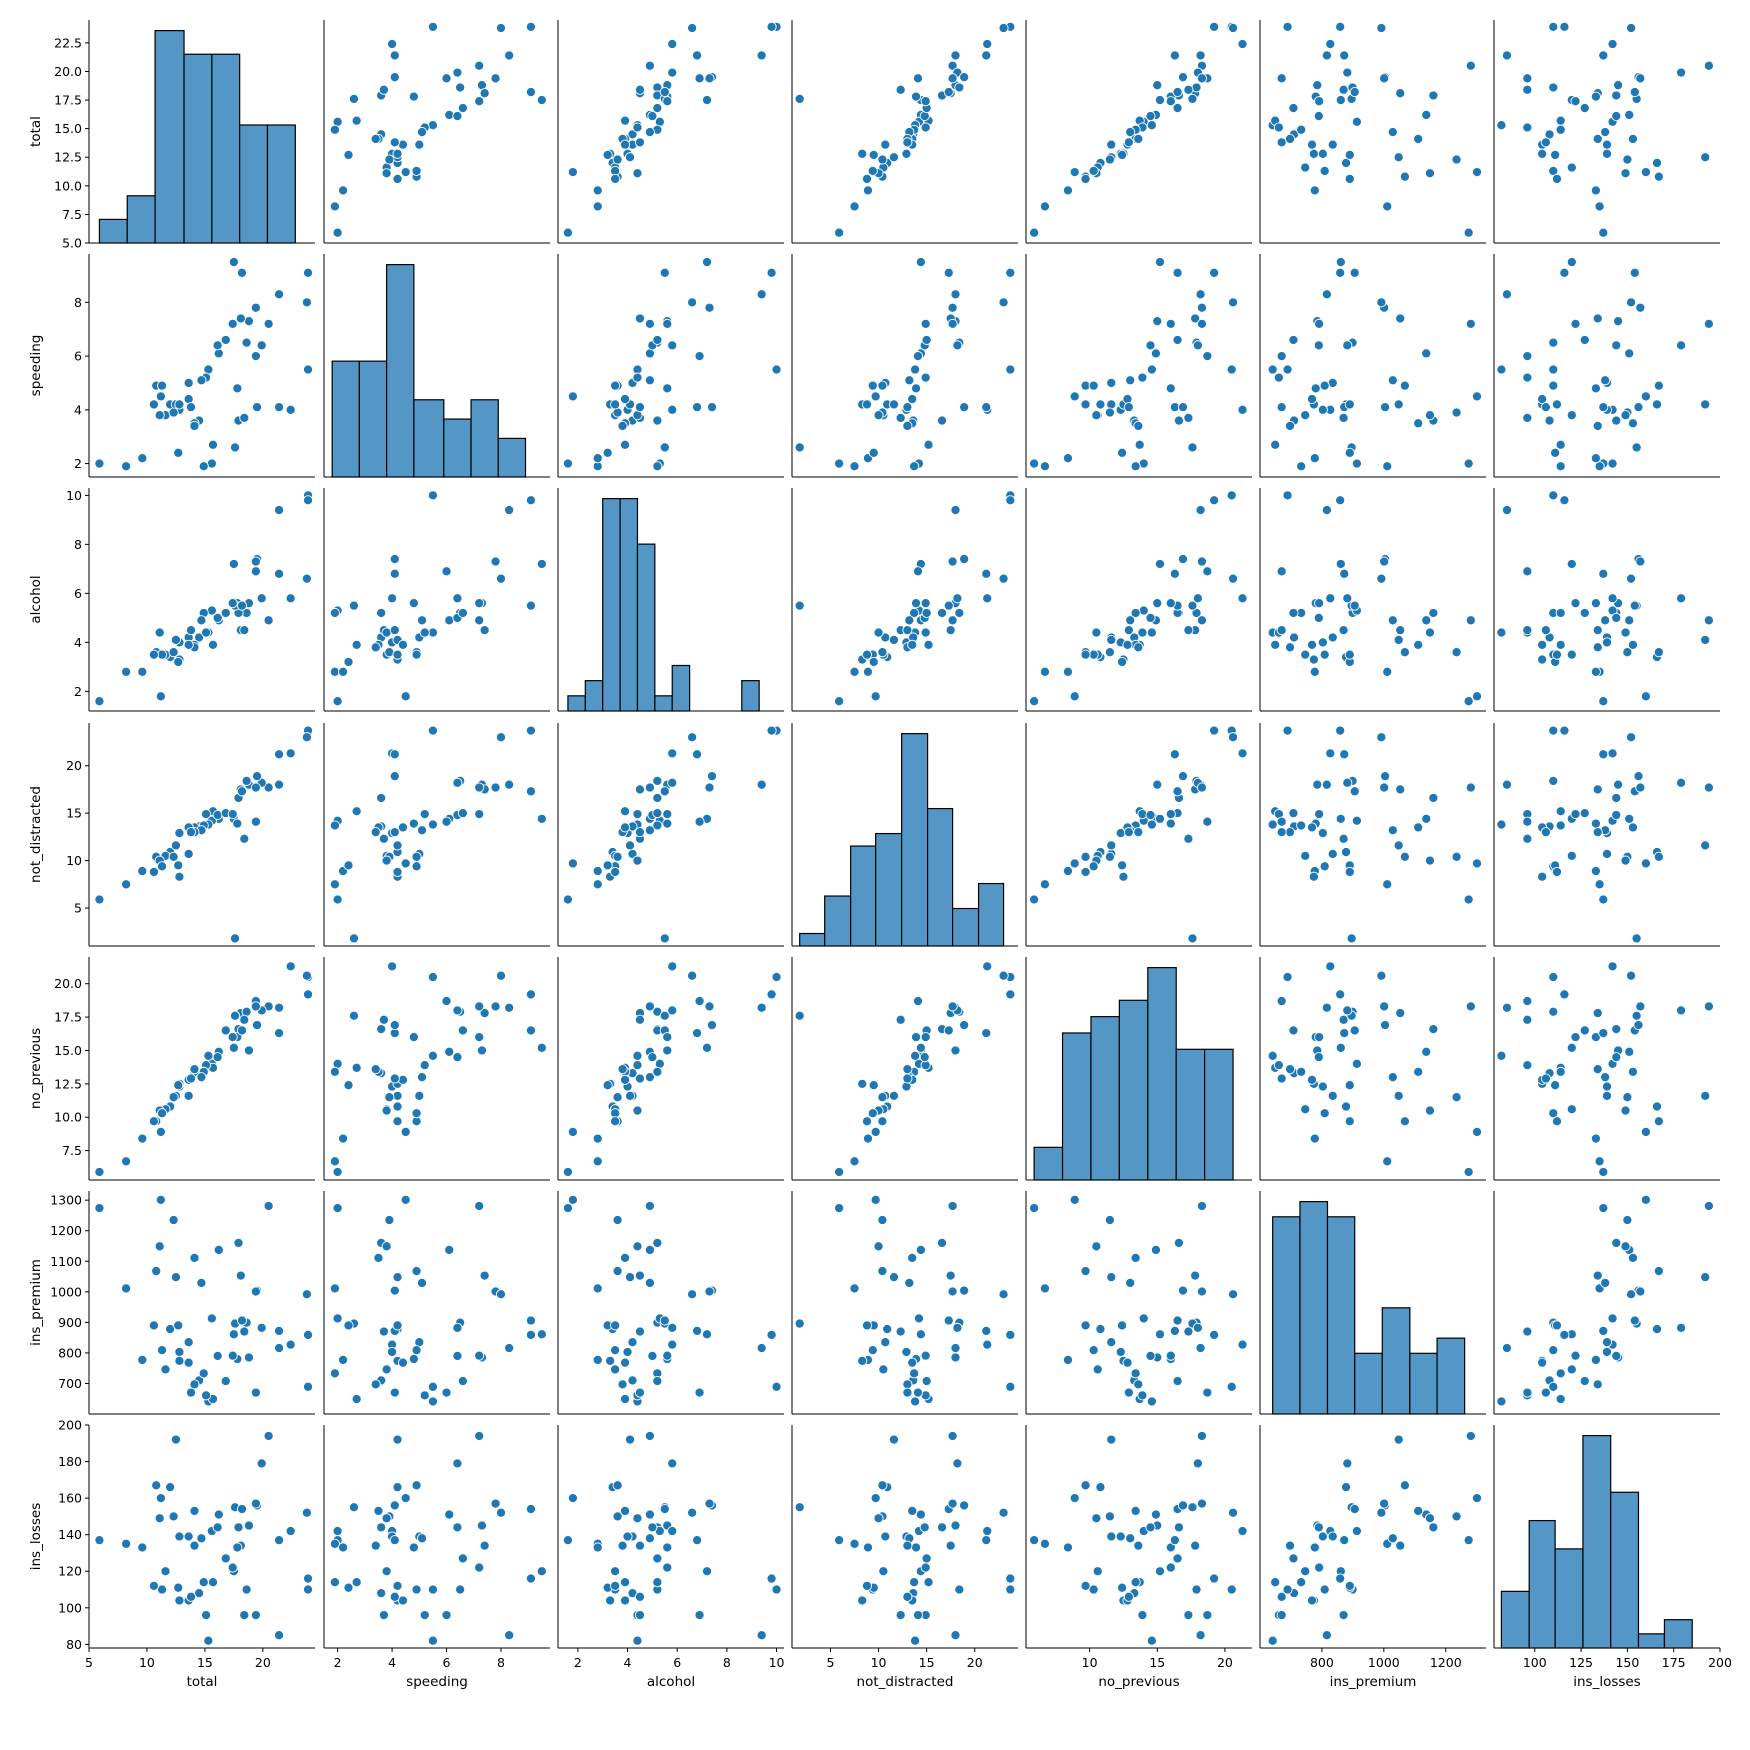 Image resolution: width=1750 pixels, height=1750 pixels. Describe the element at coordinates (70, 1461) in the screenshot. I see `y-tick-label: 180` at that location.